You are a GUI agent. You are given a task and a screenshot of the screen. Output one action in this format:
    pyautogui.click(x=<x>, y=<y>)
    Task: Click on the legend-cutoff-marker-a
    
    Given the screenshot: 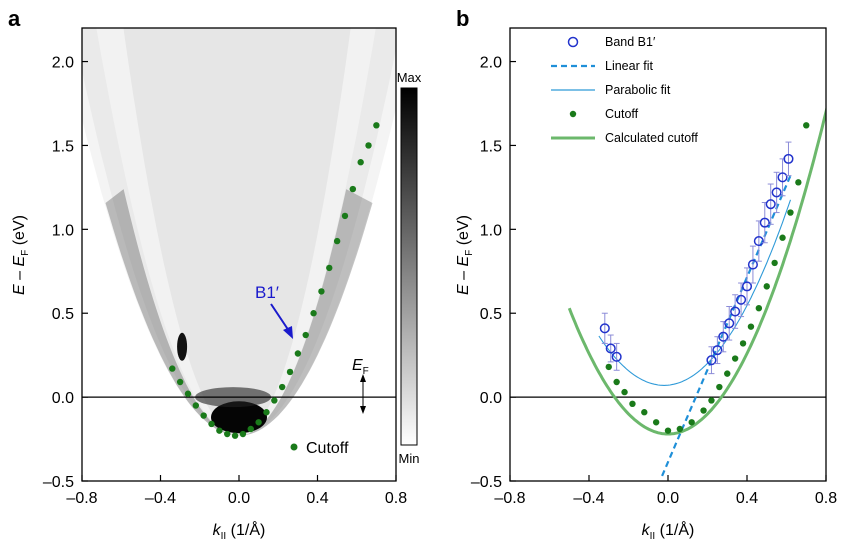 What is the action you would take?
    pyautogui.click(x=294, y=447)
    